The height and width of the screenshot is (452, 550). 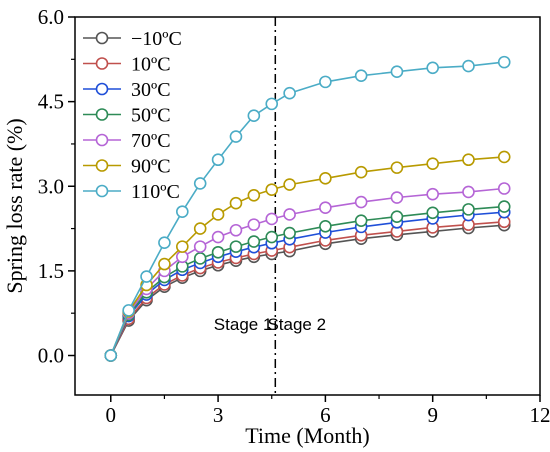 What do you see at coordinates (127, 141) in the screenshot?
I see `legend-item: 70ºC` at bounding box center [127, 141].